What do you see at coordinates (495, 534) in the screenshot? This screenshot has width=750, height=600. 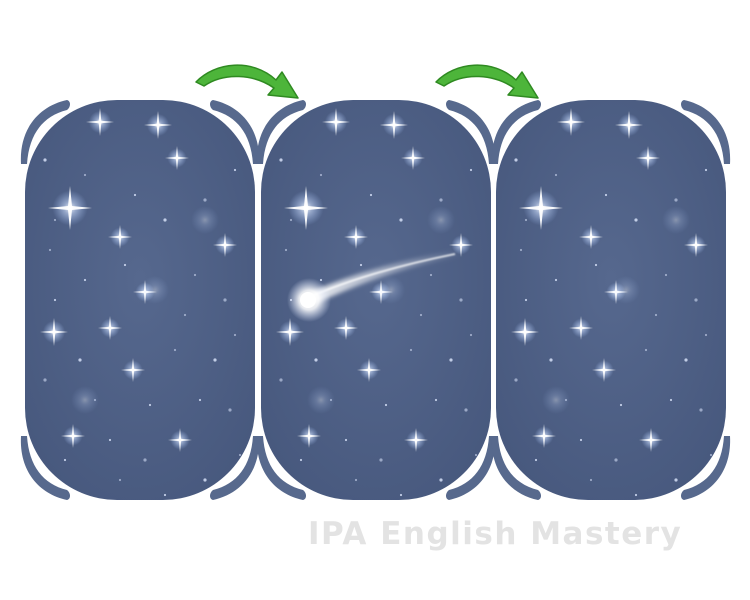 I see `watermark-text: IPA English Mastery` at bounding box center [495, 534].